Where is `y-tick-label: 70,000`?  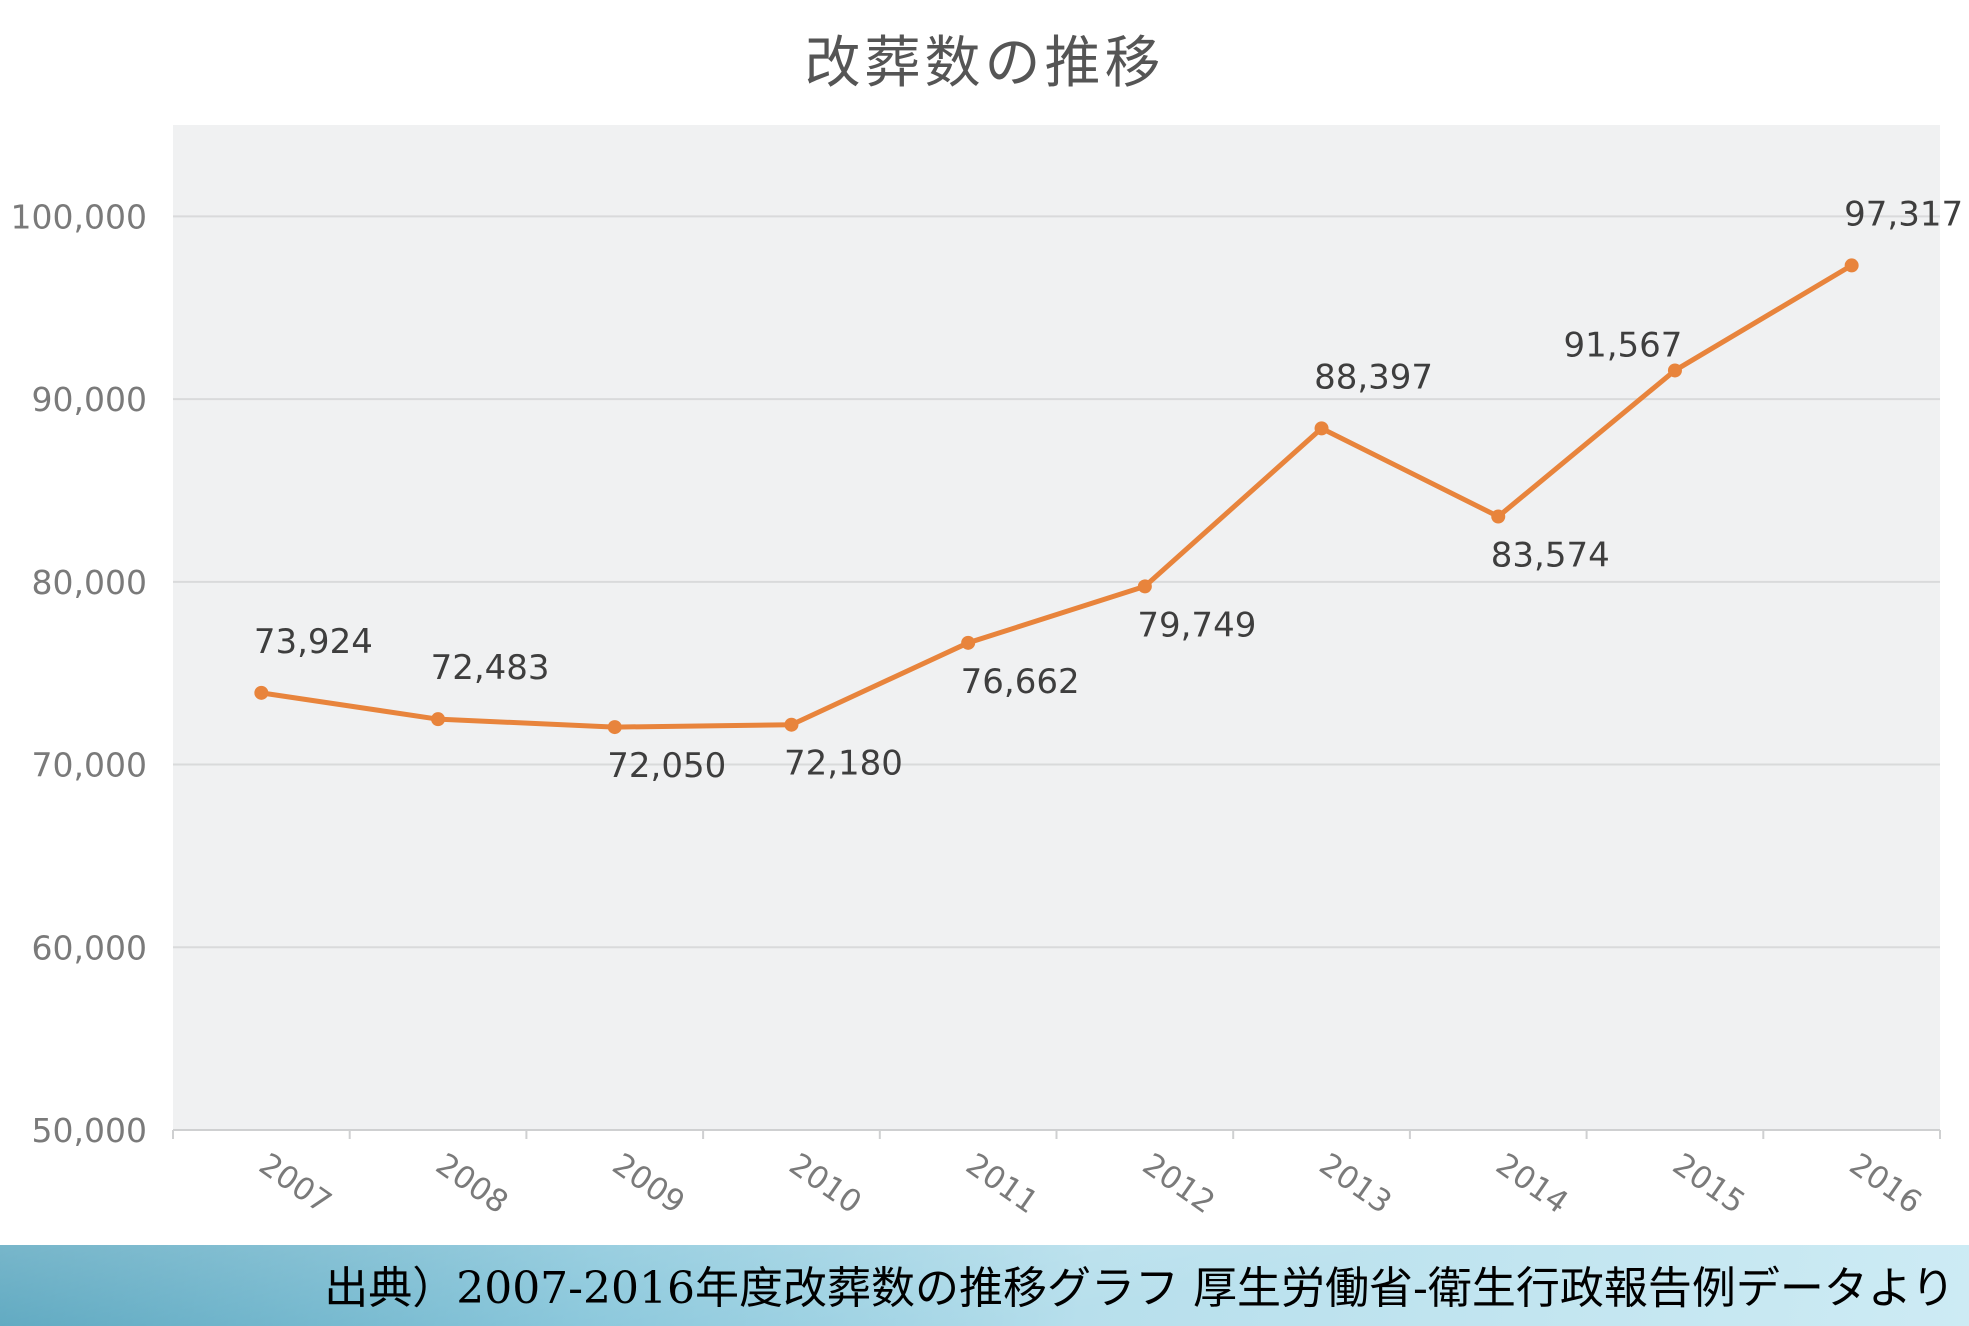 y-tick-label: 70,000 is located at coordinates (89, 765).